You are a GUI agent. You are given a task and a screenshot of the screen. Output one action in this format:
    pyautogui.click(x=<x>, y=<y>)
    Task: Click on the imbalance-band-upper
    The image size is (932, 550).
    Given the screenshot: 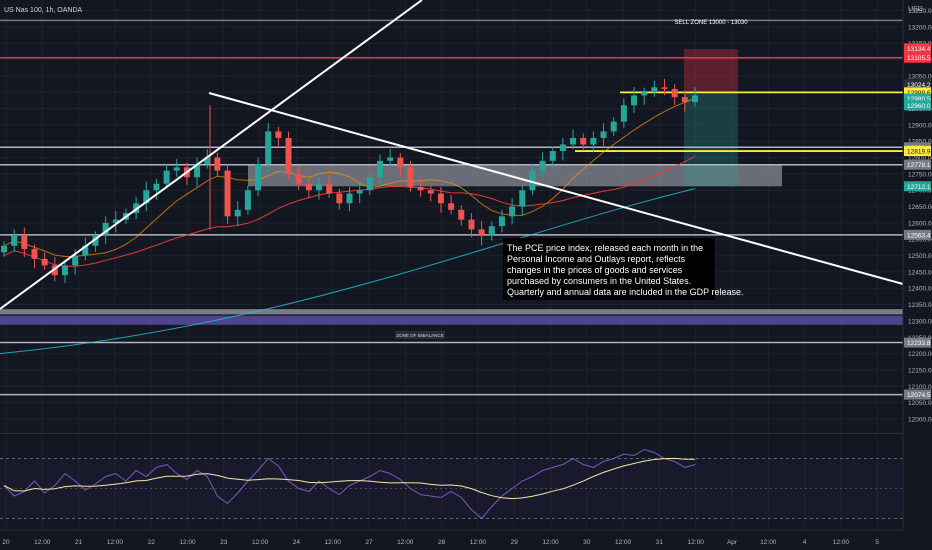 What is the action you would take?
    pyautogui.click(x=451, y=312)
    